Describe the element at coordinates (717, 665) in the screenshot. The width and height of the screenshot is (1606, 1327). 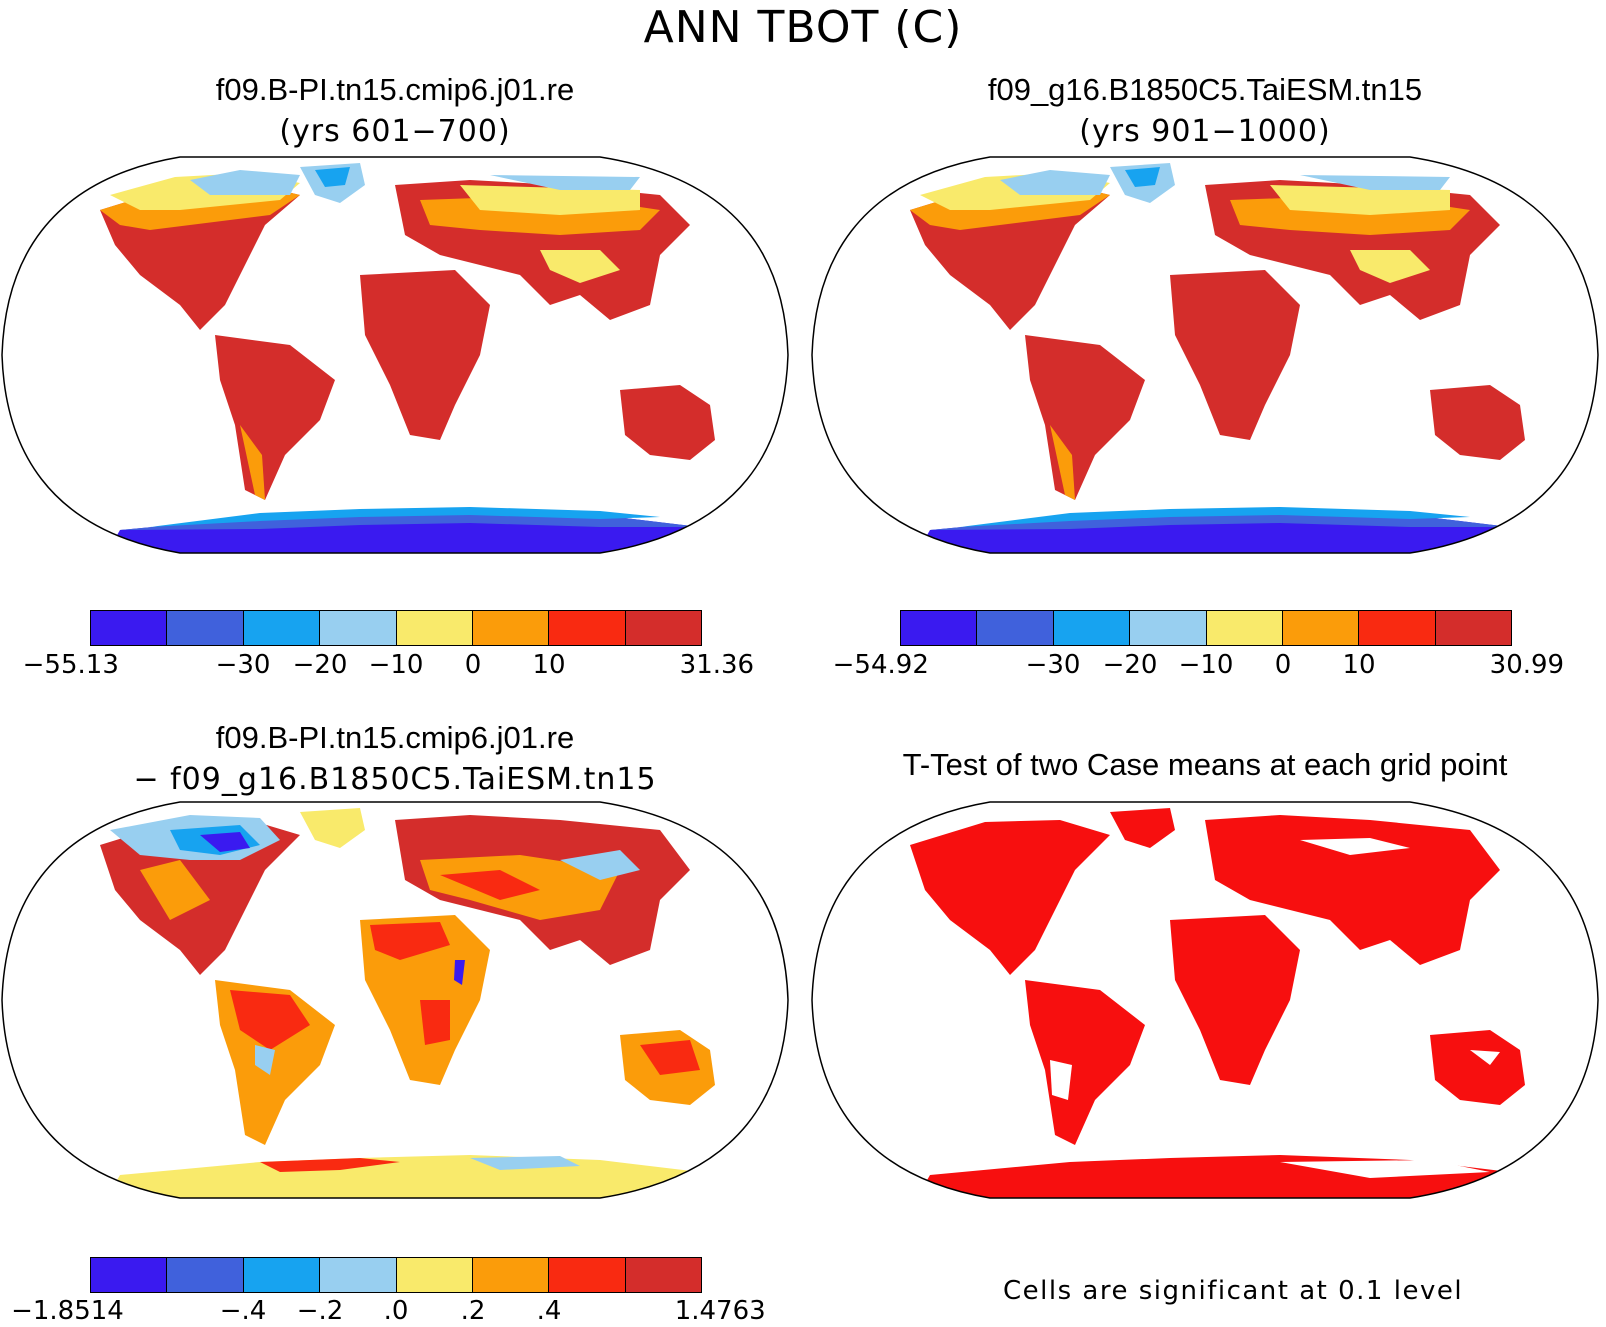
I see `top-left-colorbar-label-max: 31.36` at that location.